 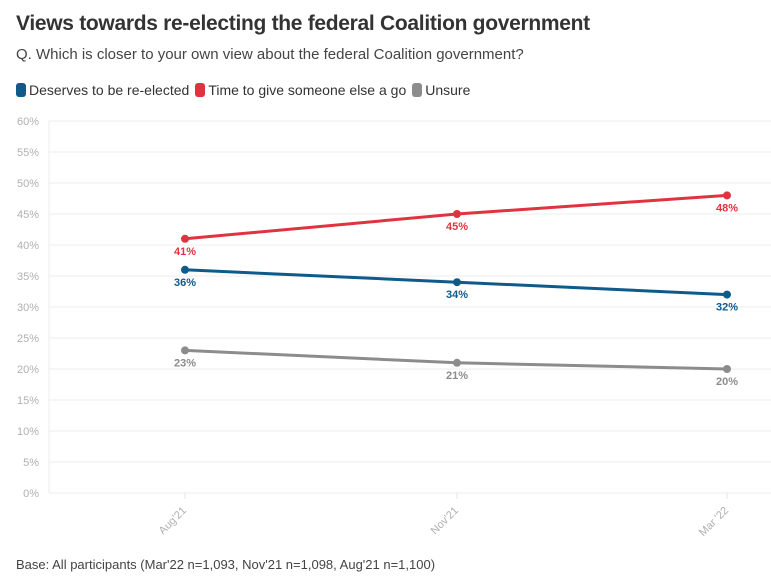 I want to click on data-label: 23%, so click(x=185, y=363).